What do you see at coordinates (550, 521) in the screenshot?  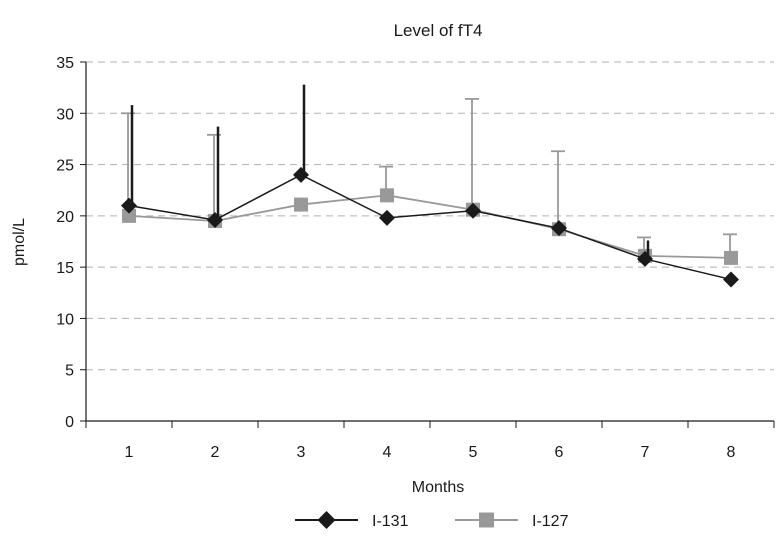 I see `legend-label: I-127` at bounding box center [550, 521].